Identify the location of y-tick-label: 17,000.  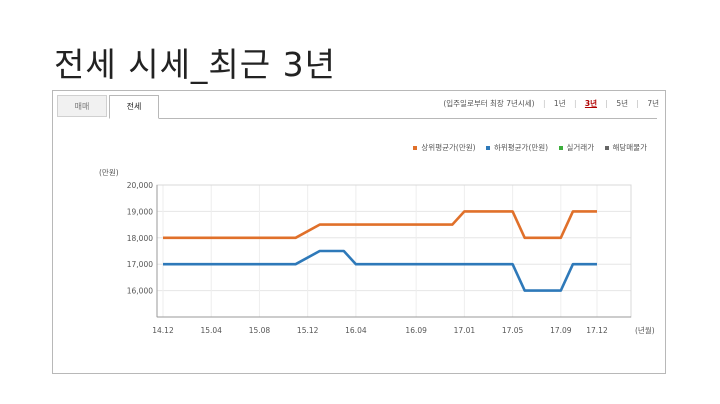
(140, 264).